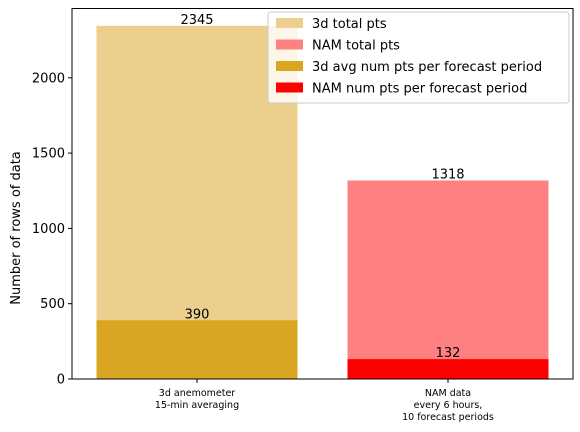 The height and width of the screenshot is (432, 580). What do you see at coordinates (48, 78) in the screenshot?
I see `y-tick-label: 2000` at bounding box center [48, 78].